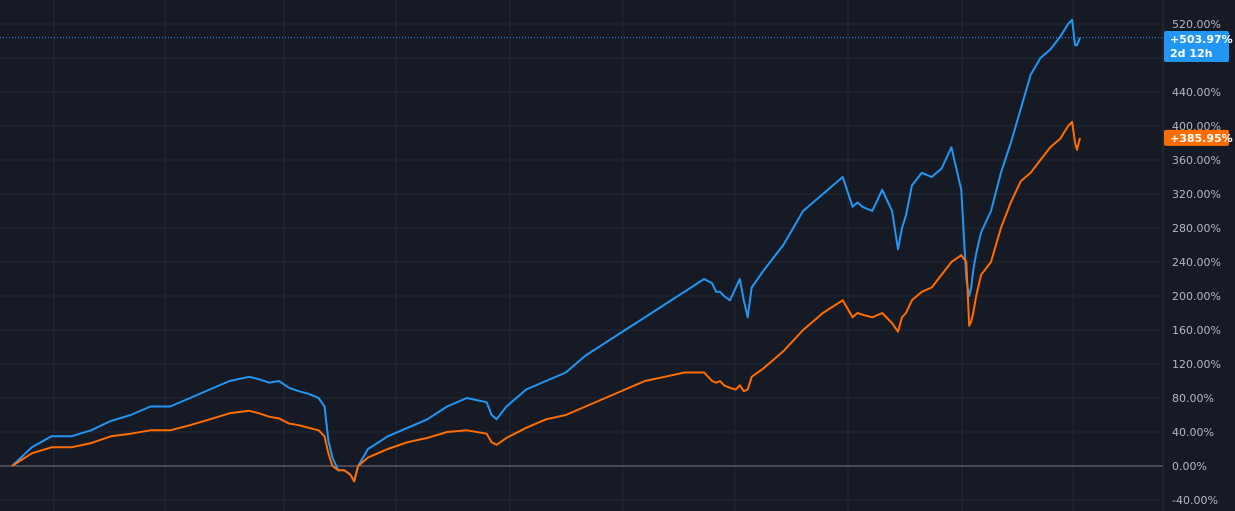 The height and width of the screenshot is (511, 1235). I want to click on price-axis-bg, so click(1199, 255).